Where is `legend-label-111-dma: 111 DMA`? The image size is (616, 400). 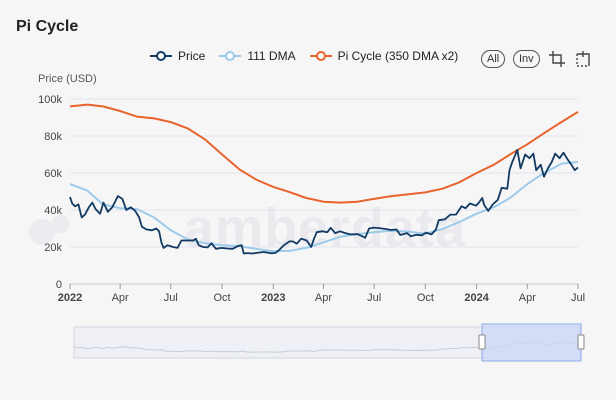
legend-label-111-dma: 111 DMA is located at coordinates (271, 56).